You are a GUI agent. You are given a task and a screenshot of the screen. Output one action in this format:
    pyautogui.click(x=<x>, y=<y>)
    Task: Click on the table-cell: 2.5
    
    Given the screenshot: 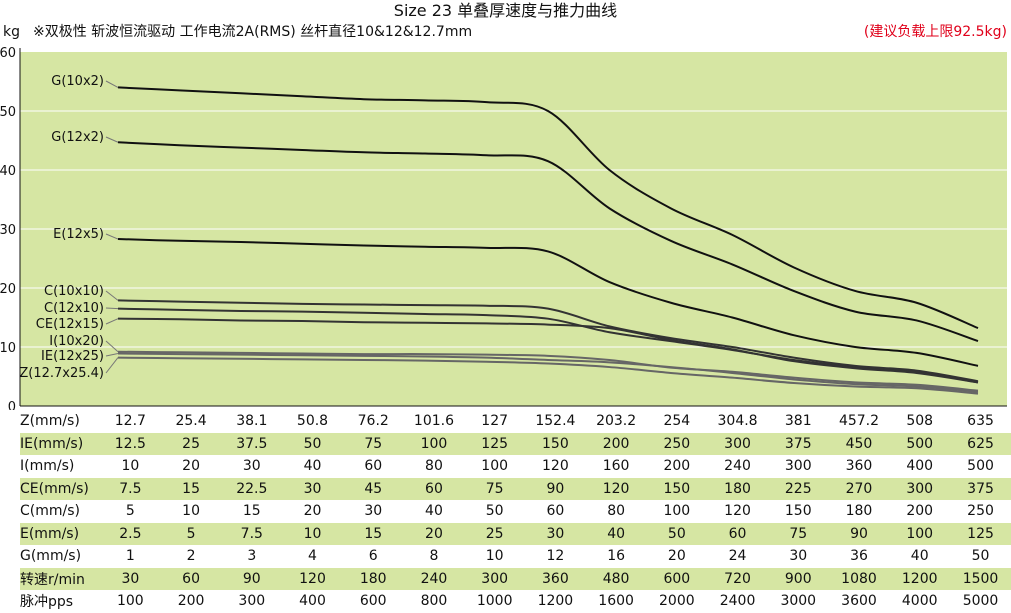 What is the action you would take?
    pyautogui.click(x=130, y=533)
    